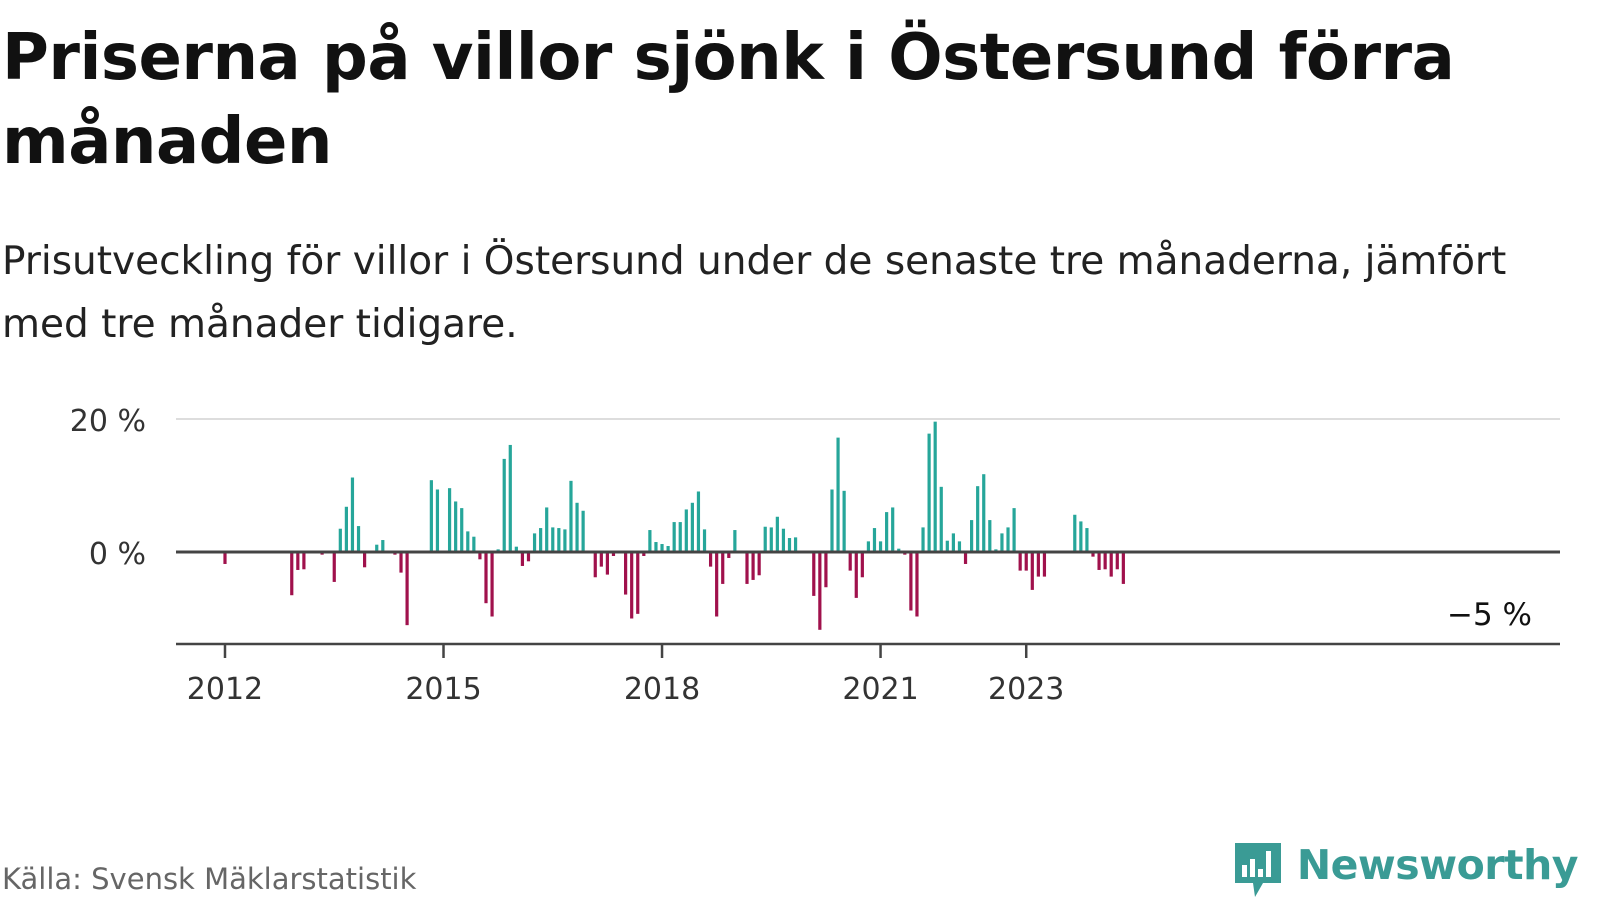 The height and width of the screenshot is (900, 1600). What do you see at coordinates (1437, 865) in the screenshot?
I see `brand-name: Newsworthy` at bounding box center [1437, 865].